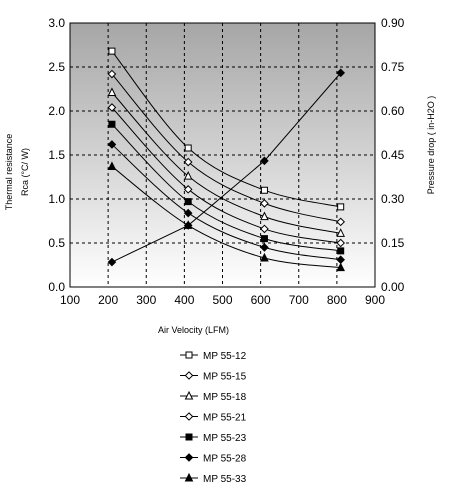 Image resolution: width=453 pixels, height=492 pixels. Describe the element at coordinates (337, 300) in the screenshot. I see `x-tick-label: 800` at that location.